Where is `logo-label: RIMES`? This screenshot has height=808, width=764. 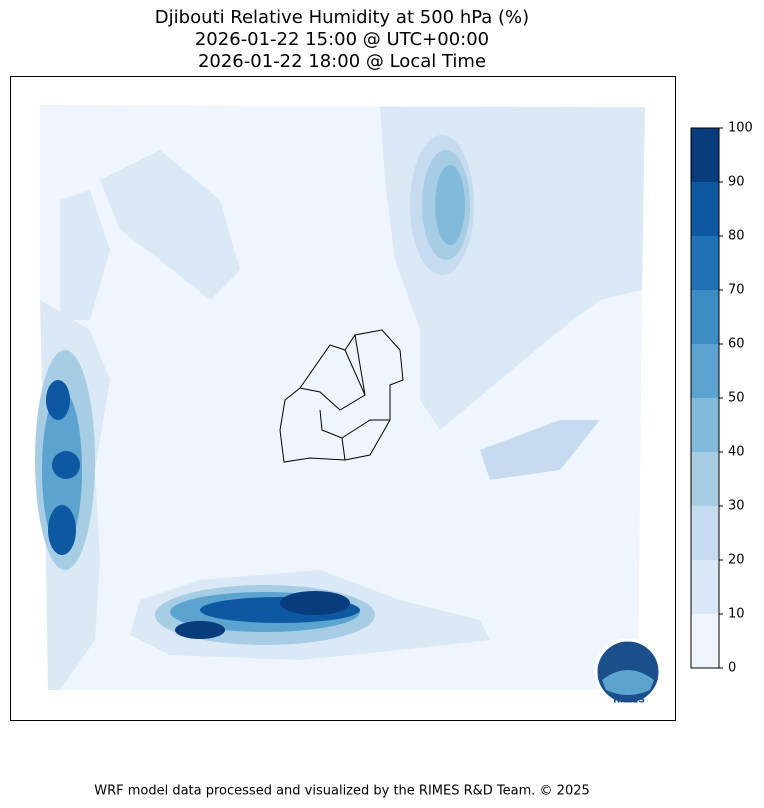 logo-label: RIMES is located at coordinates (629, 701).